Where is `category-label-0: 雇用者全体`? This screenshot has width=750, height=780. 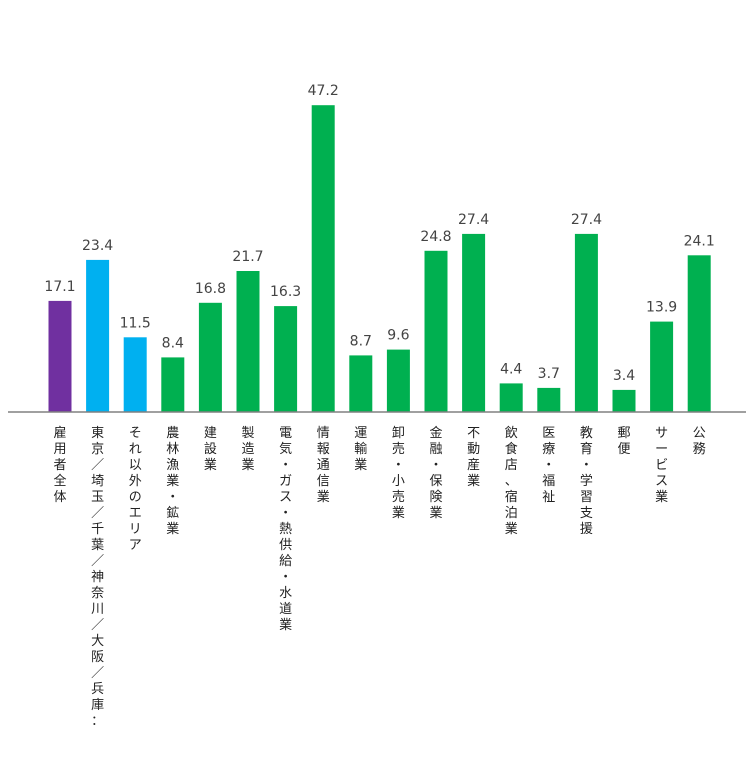 category-label-0: 雇用者全体 is located at coordinates (59, 465).